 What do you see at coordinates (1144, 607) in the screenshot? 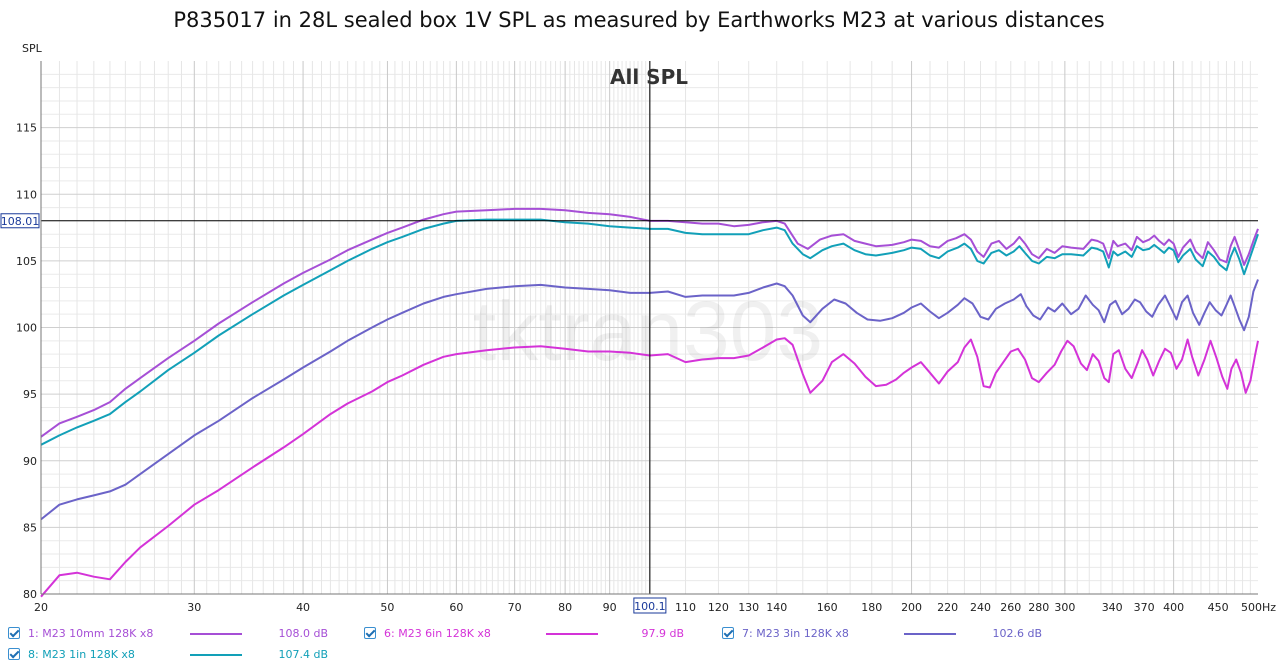
I see `x-tick-label: 370` at bounding box center [1144, 607].